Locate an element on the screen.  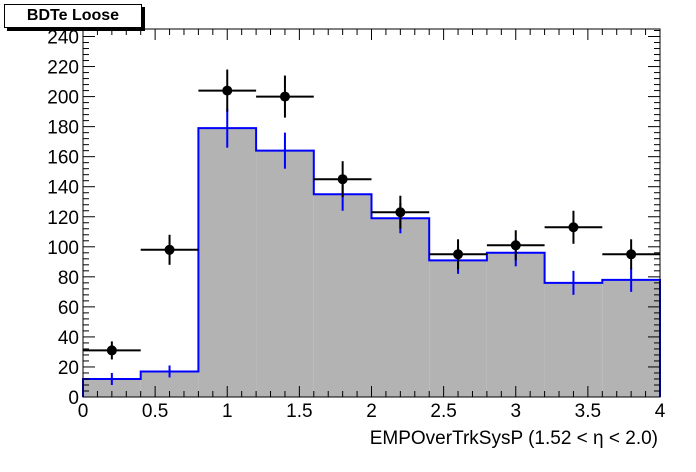
y-tick-label: 120 is located at coordinates (63, 218).